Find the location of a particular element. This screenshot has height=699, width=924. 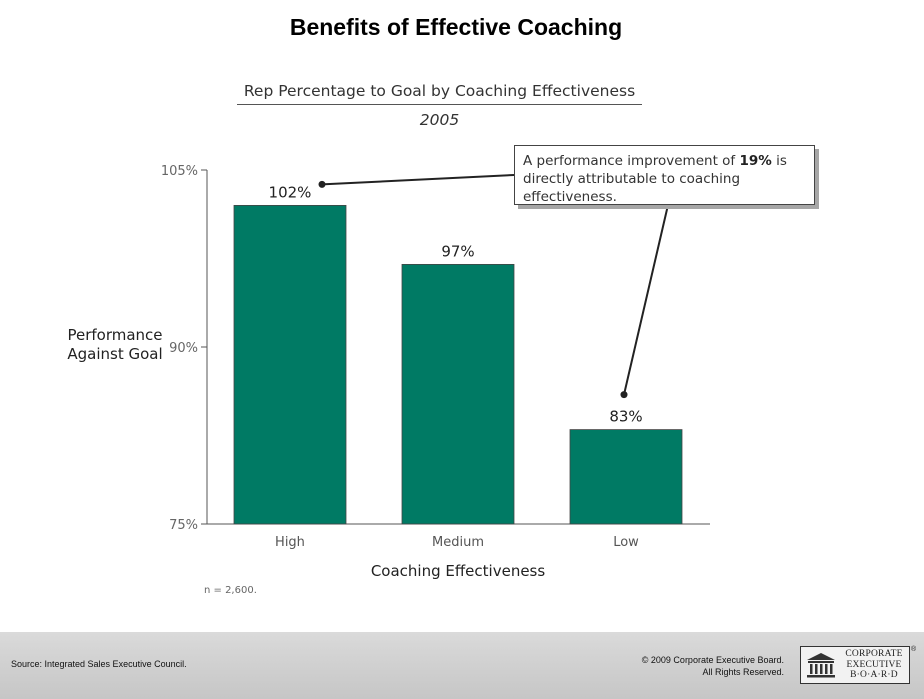

chart-subtitle: 2005 is located at coordinates (439, 120).